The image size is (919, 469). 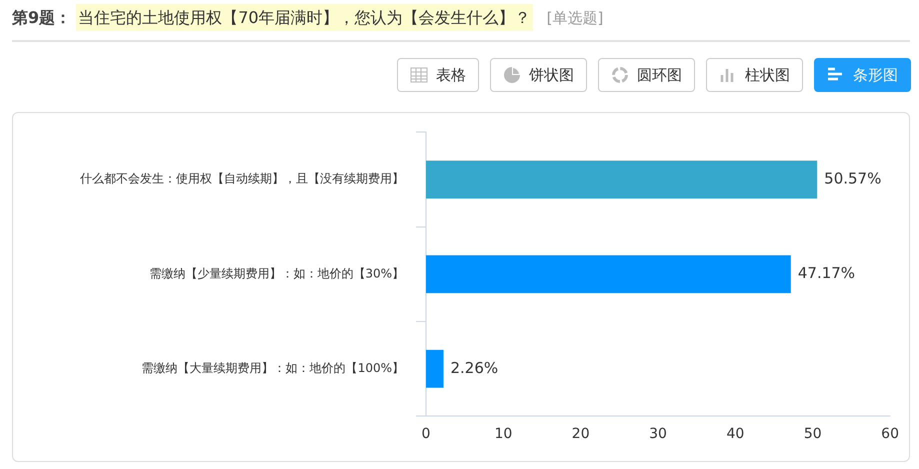 I want to click on x-tick-label: 40, so click(x=735, y=434).